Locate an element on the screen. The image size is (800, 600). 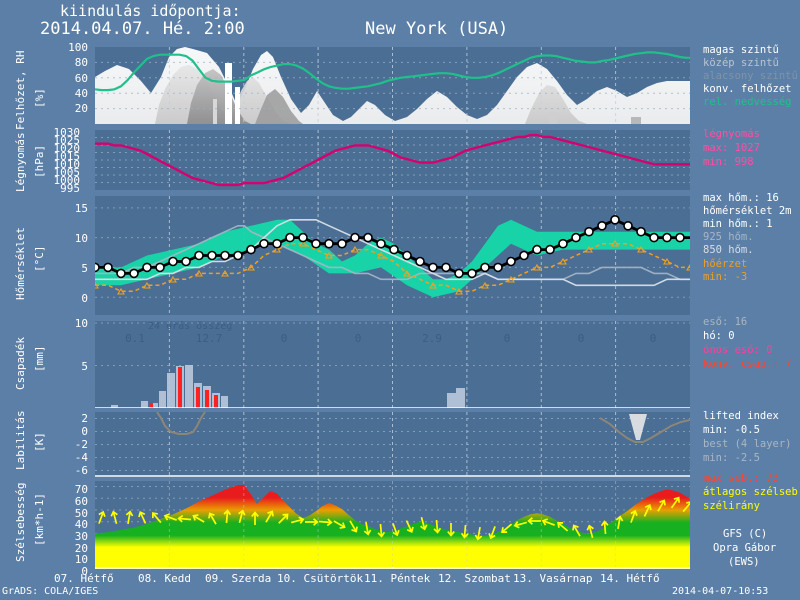
credit-line-3: (EWS) is located at coordinates (744, 562).